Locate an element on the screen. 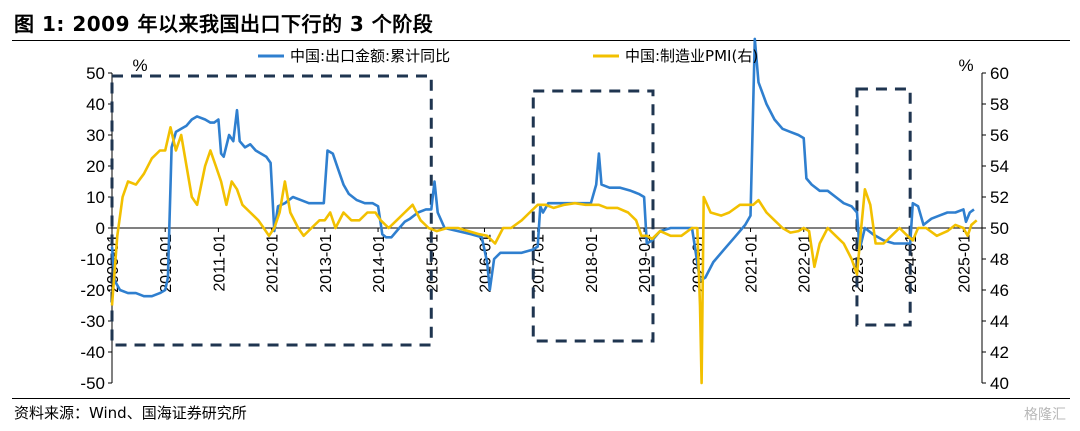  x-tick-label: 2022-01 is located at coordinates (805, 263).